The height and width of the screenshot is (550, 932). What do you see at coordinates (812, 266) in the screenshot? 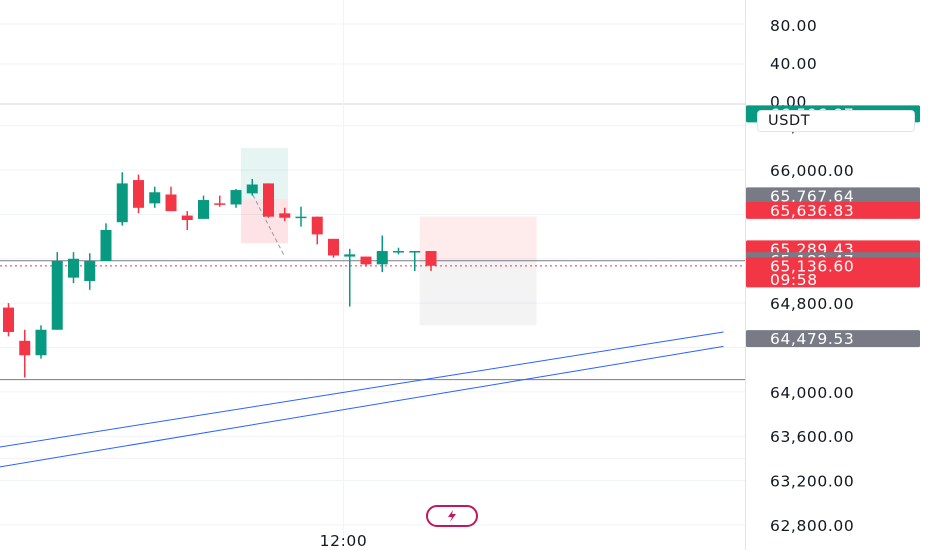
I see `price-tag-label: 65,136.60` at bounding box center [812, 266].